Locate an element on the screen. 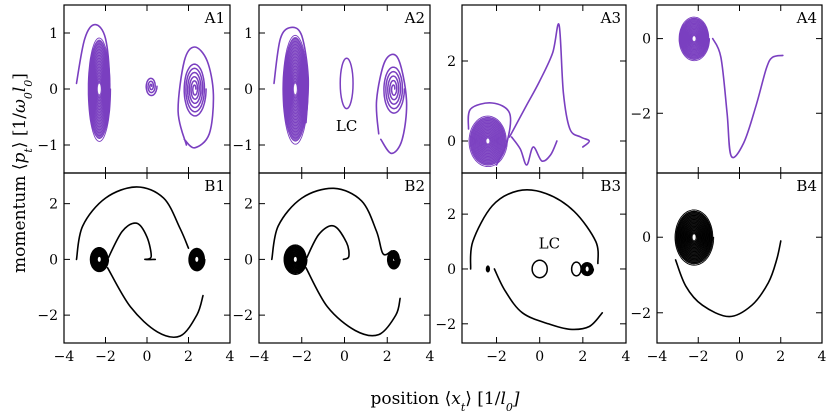  panel-a1: −1 0 1 A1 is located at coordinates (134, 89).